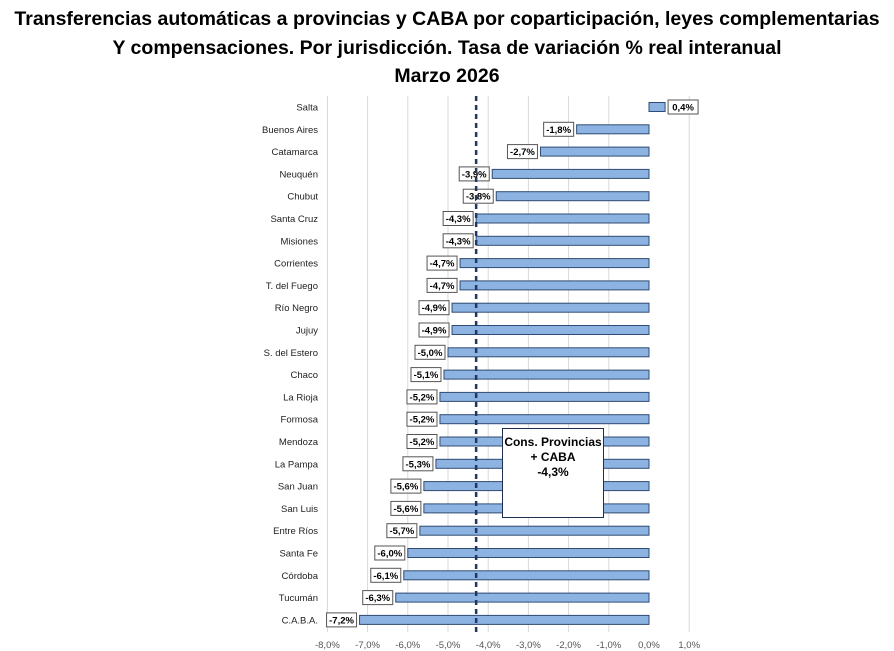  I want to click on data-label: -6,3%, so click(377, 598).